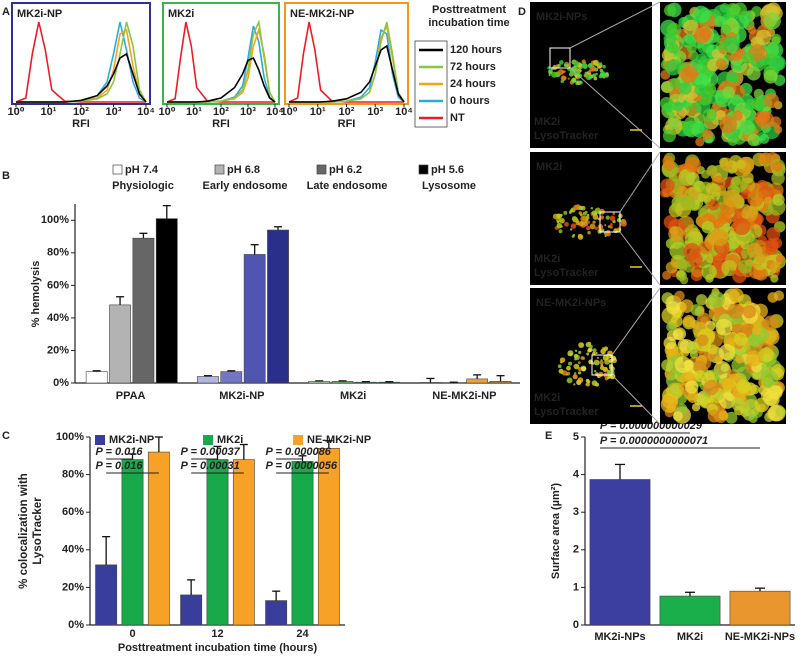 This screenshot has width=800, height=656. Describe the element at coordinates (449, 186) in the screenshot. I see `legend-description: Lysosome` at that location.